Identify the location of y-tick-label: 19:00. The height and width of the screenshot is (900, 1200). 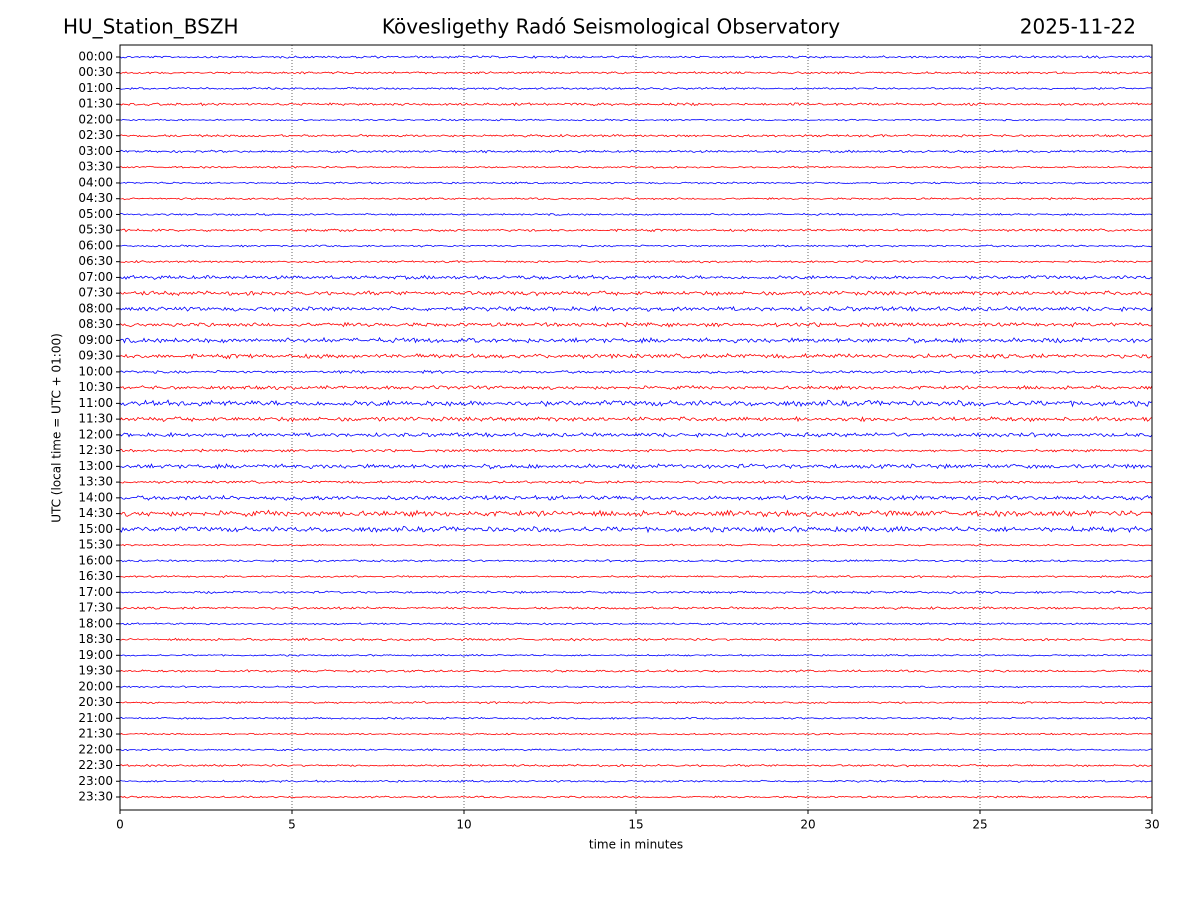
(95, 655).